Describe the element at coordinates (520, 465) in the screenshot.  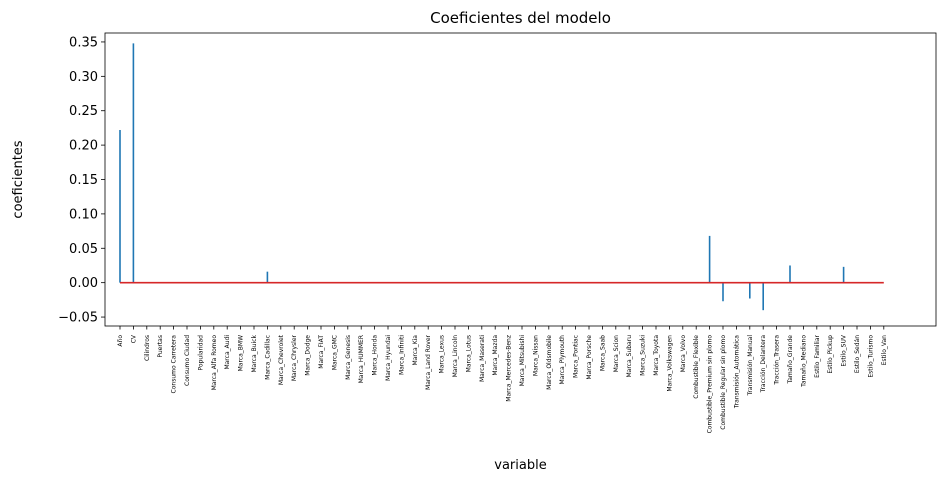
I see `x-axis-label: variable` at that location.